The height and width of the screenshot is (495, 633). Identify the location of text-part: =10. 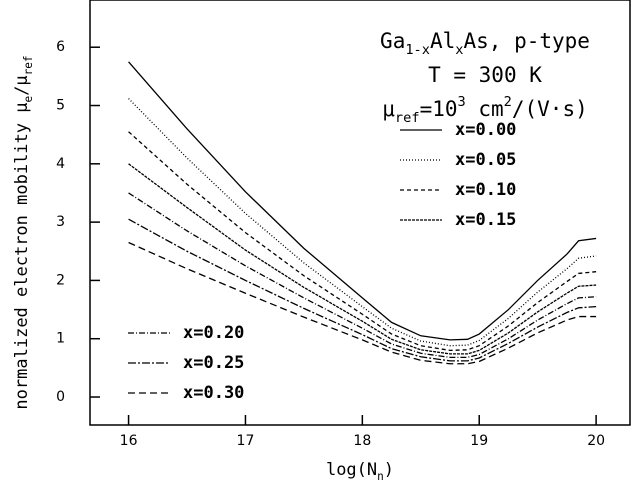
(439, 109).